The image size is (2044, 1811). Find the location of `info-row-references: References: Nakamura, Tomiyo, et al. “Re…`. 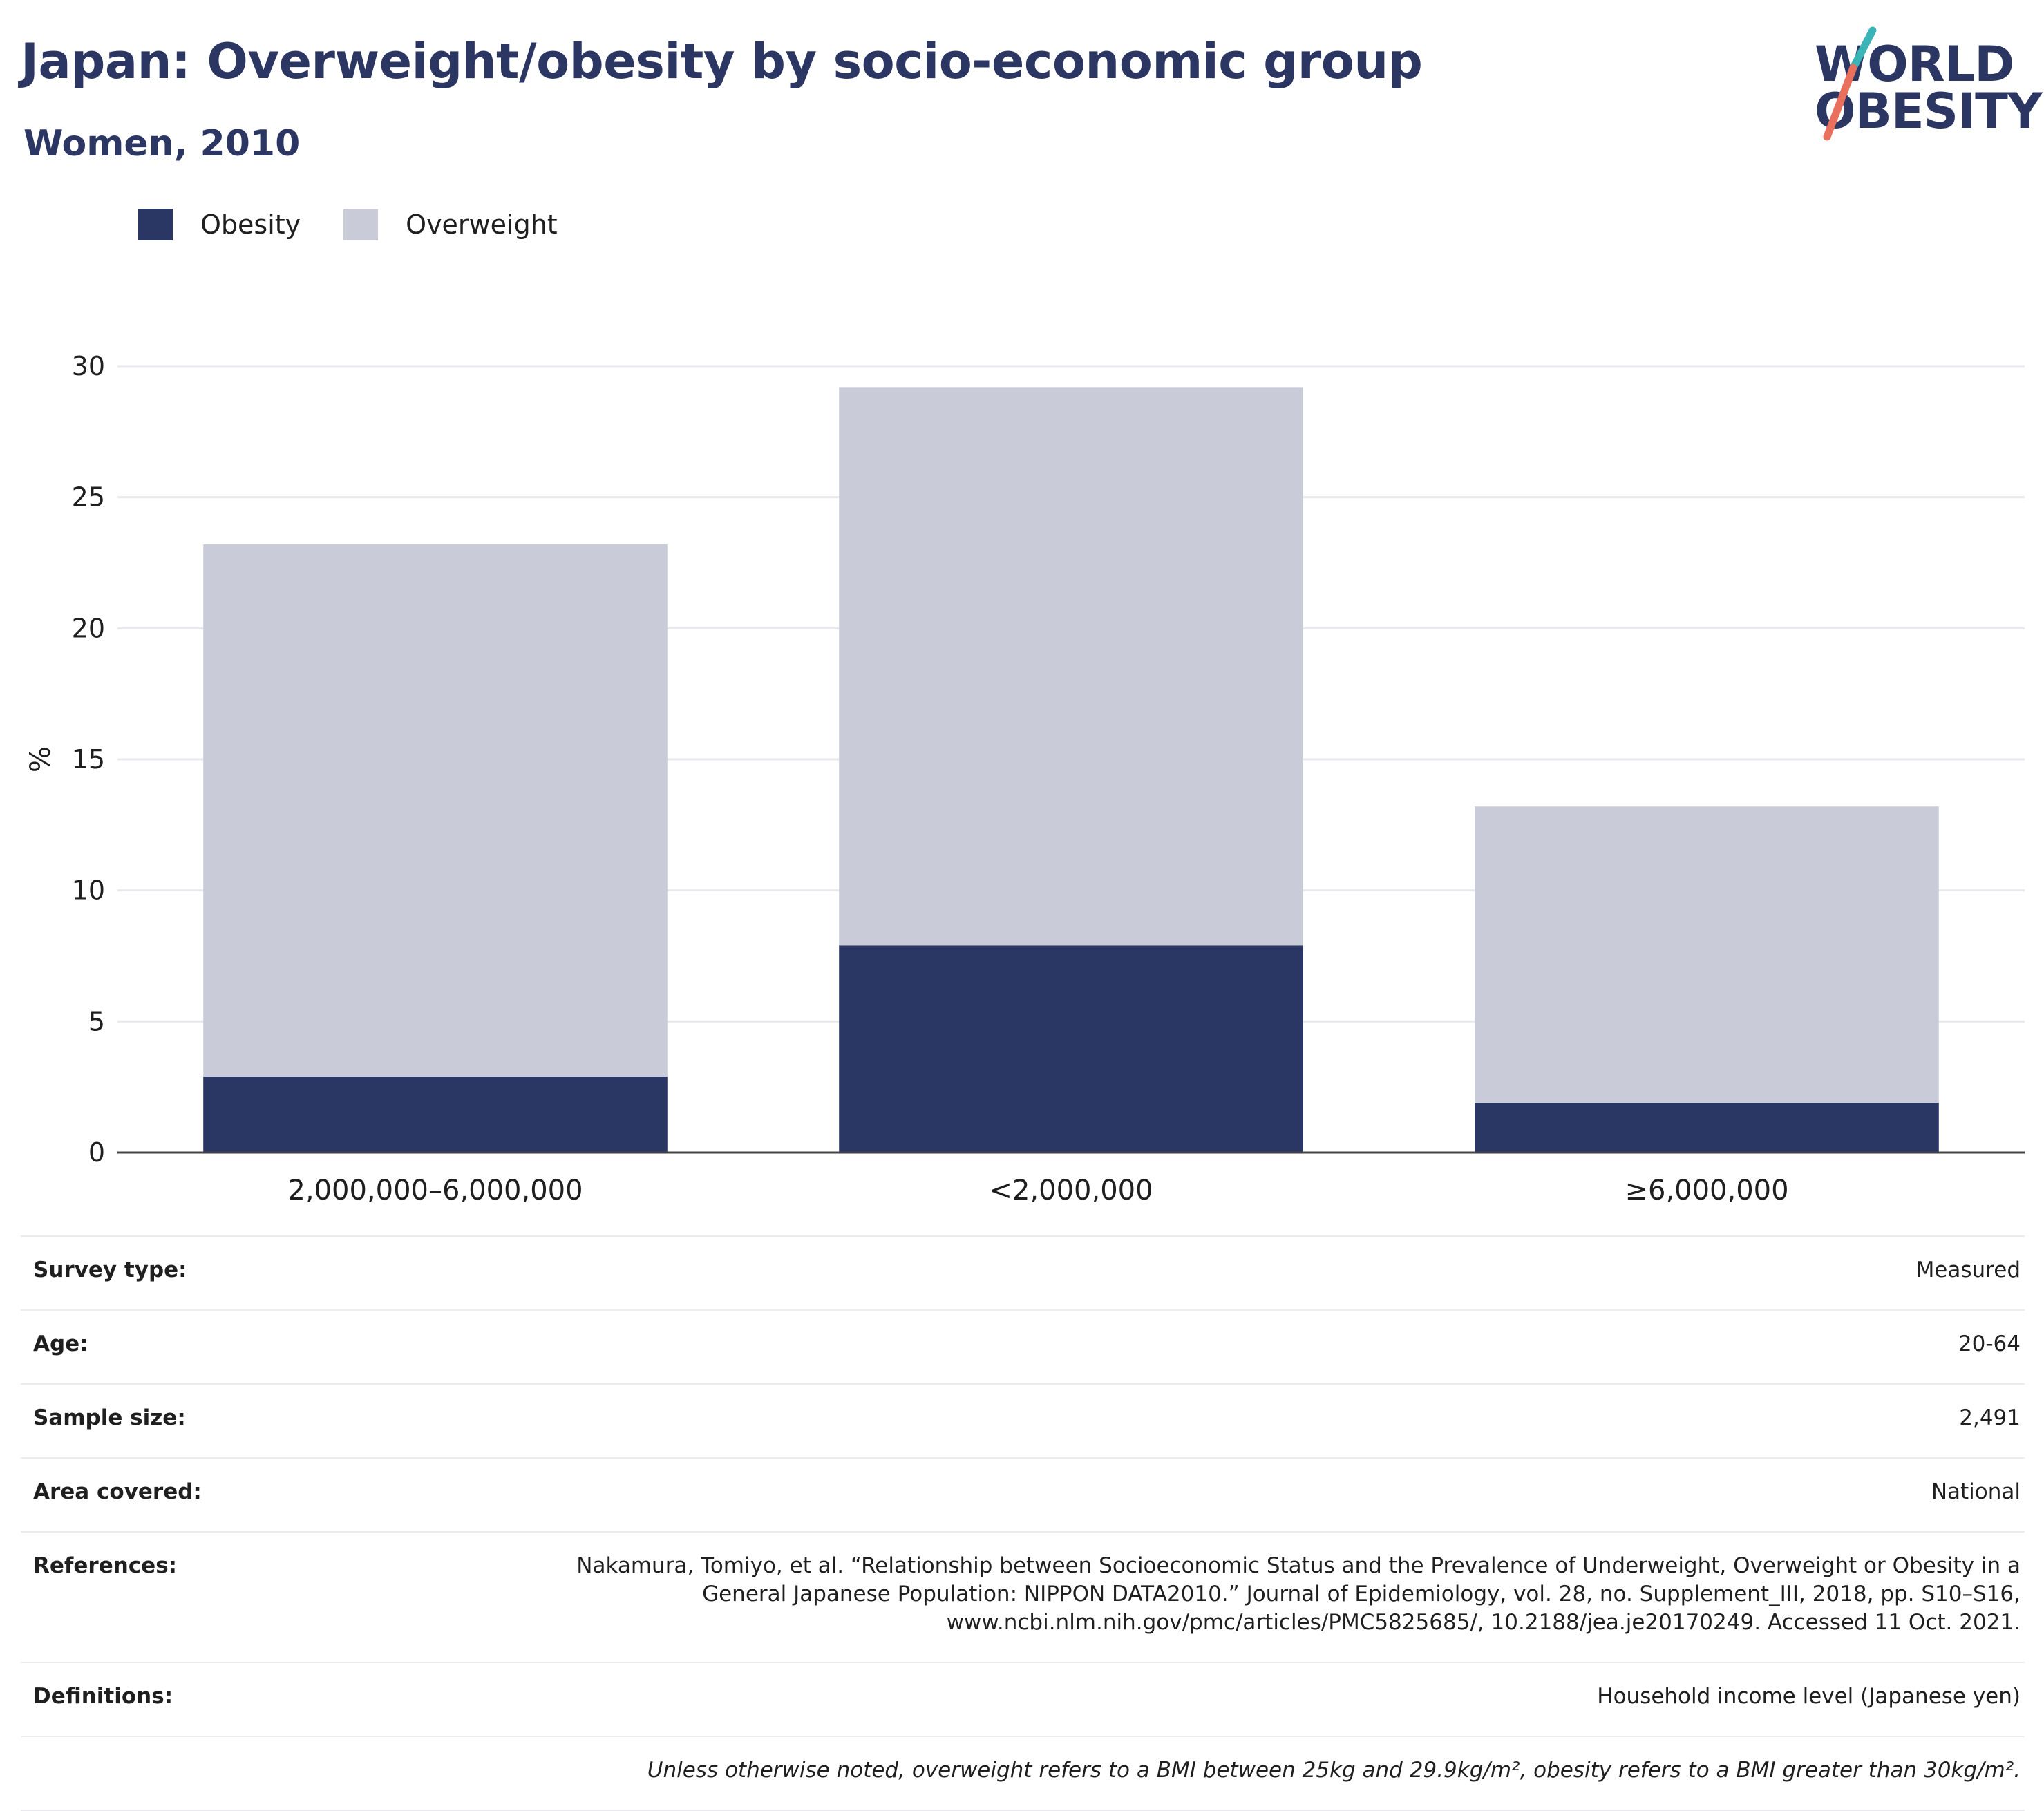

info-row-references: References: Nakamura, Tomiyo, et al. “Re… is located at coordinates (1023, 1596).